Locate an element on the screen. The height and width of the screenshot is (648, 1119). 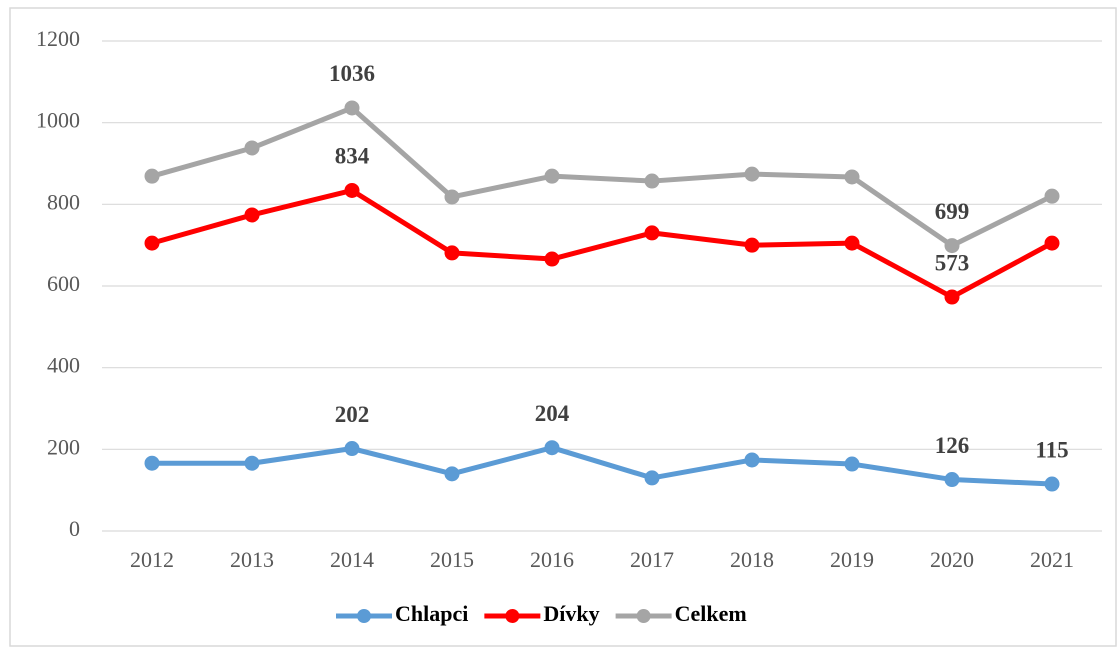
x-tick-label: 2013 is located at coordinates (252, 559).